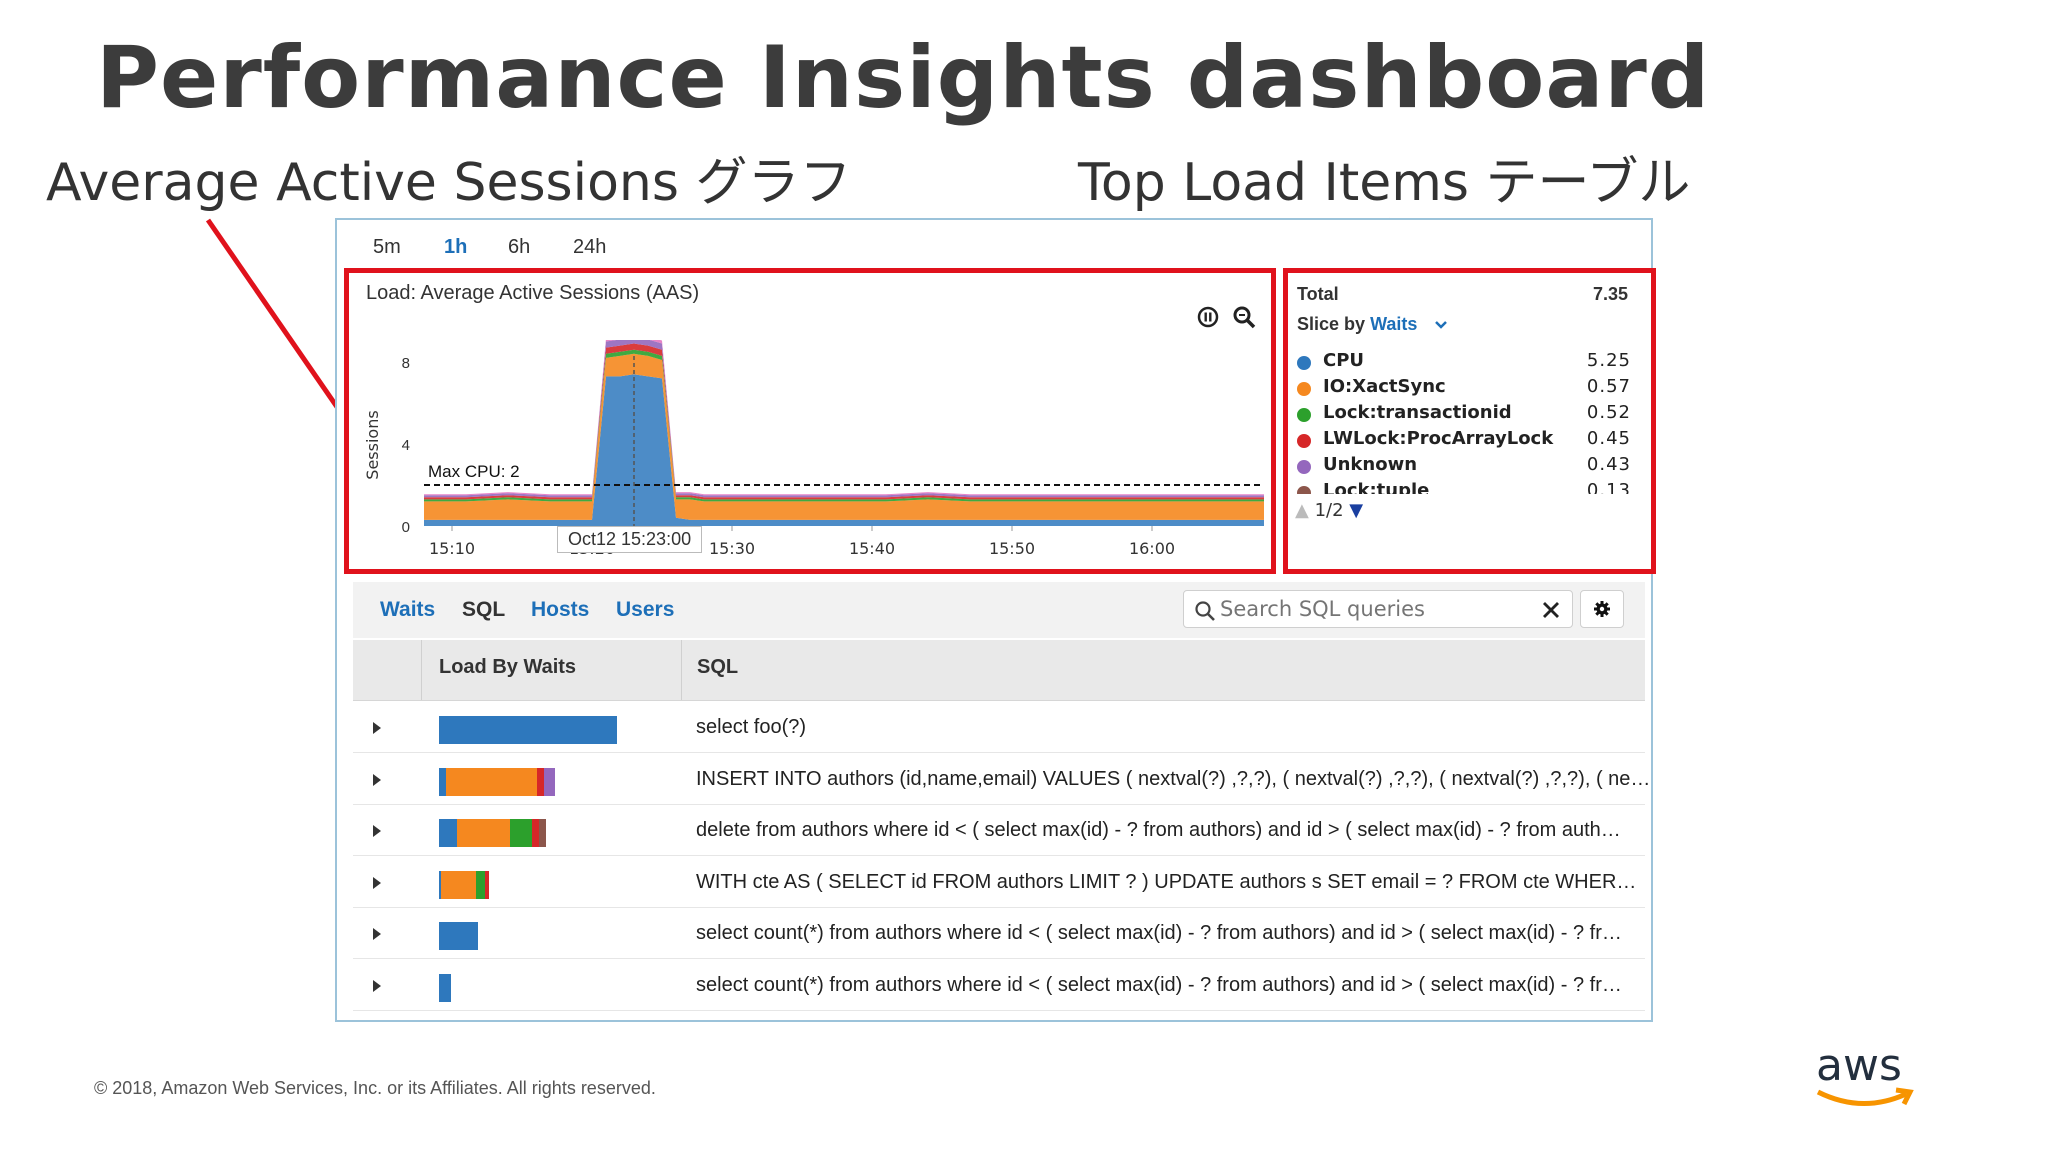 The width and height of the screenshot is (2048, 1152). What do you see at coordinates (1438, 438) in the screenshot?
I see `top-load-item-name: LWLock:ProcArrayLock` at bounding box center [1438, 438].